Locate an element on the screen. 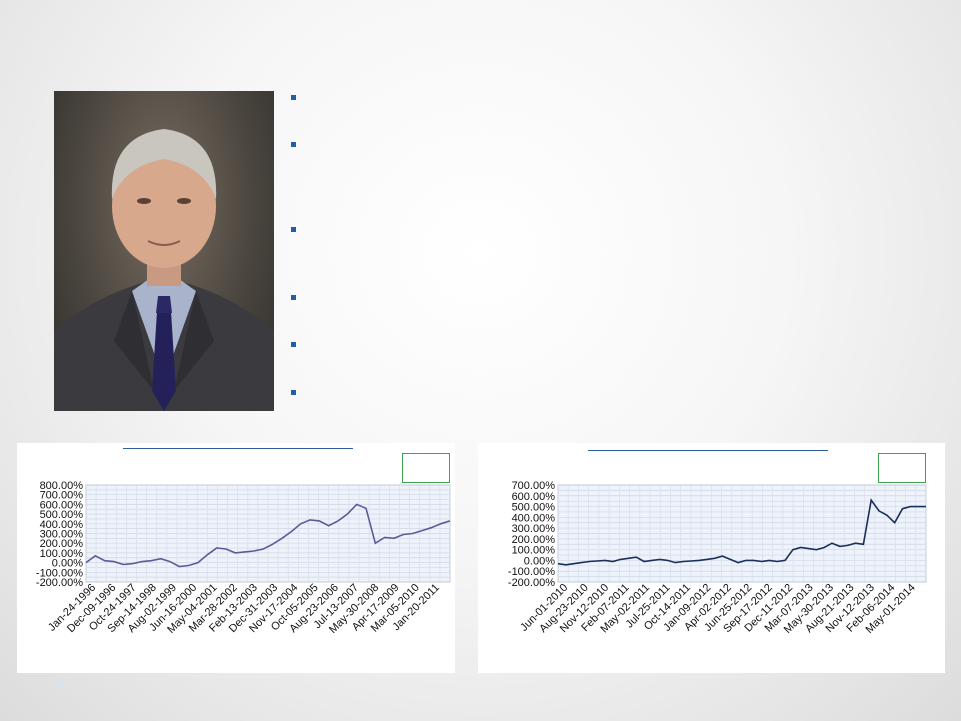 This screenshot has height=721, width=961. y-tick-label: 800.00% is located at coordinates (62, 486).